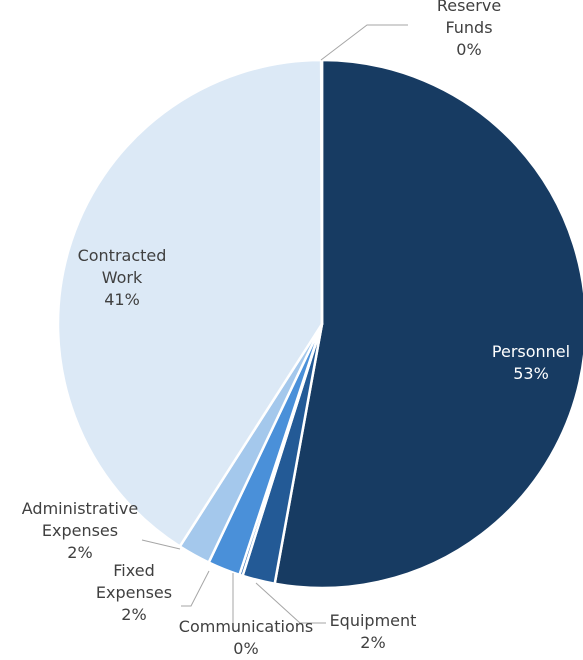 Image resolution: width=583 pixels, height=660 pixels. What do you see at coordinates (122, 255) in the screenshot?
I see `slice-name: Contracted` at bounding box center [122, 255].